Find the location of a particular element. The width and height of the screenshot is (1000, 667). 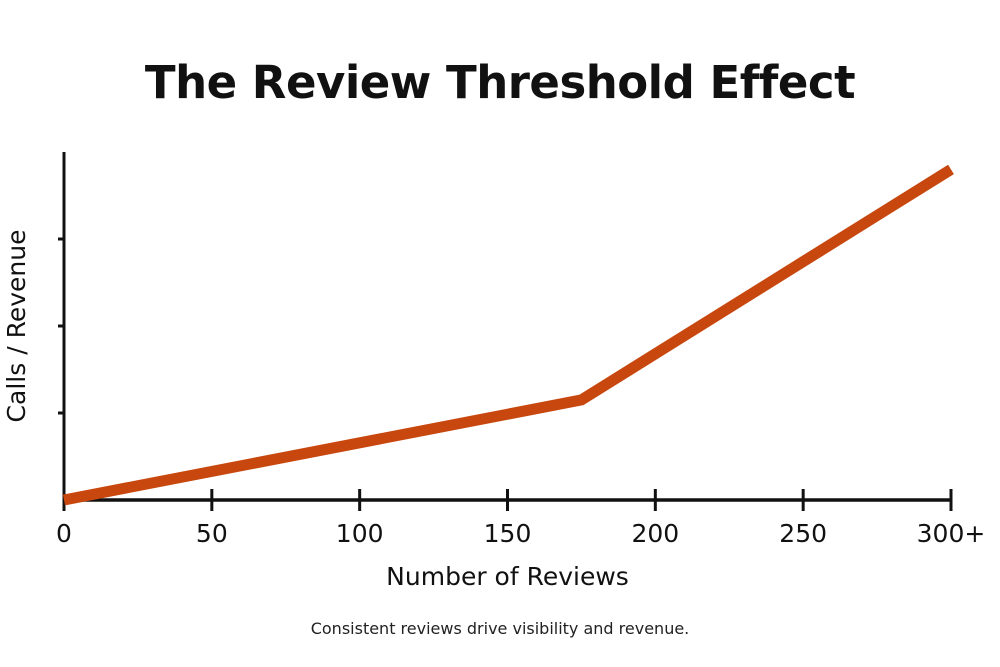

x-tick-label: 0 is located at coordinates (64, 533).